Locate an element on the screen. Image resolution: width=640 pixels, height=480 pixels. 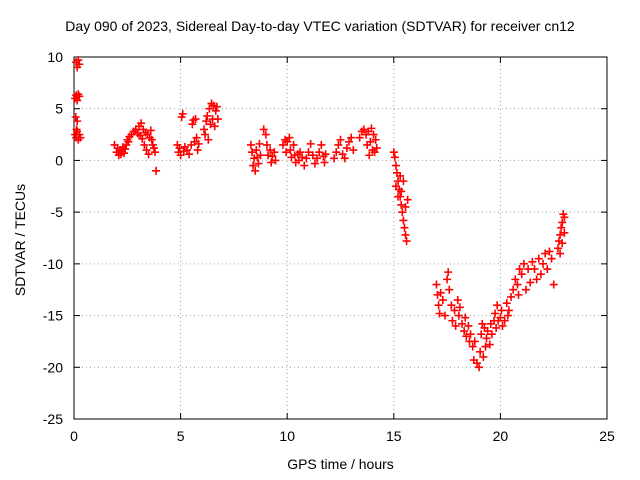
y-tick-label: -20 is located at coordinates (53, 367).